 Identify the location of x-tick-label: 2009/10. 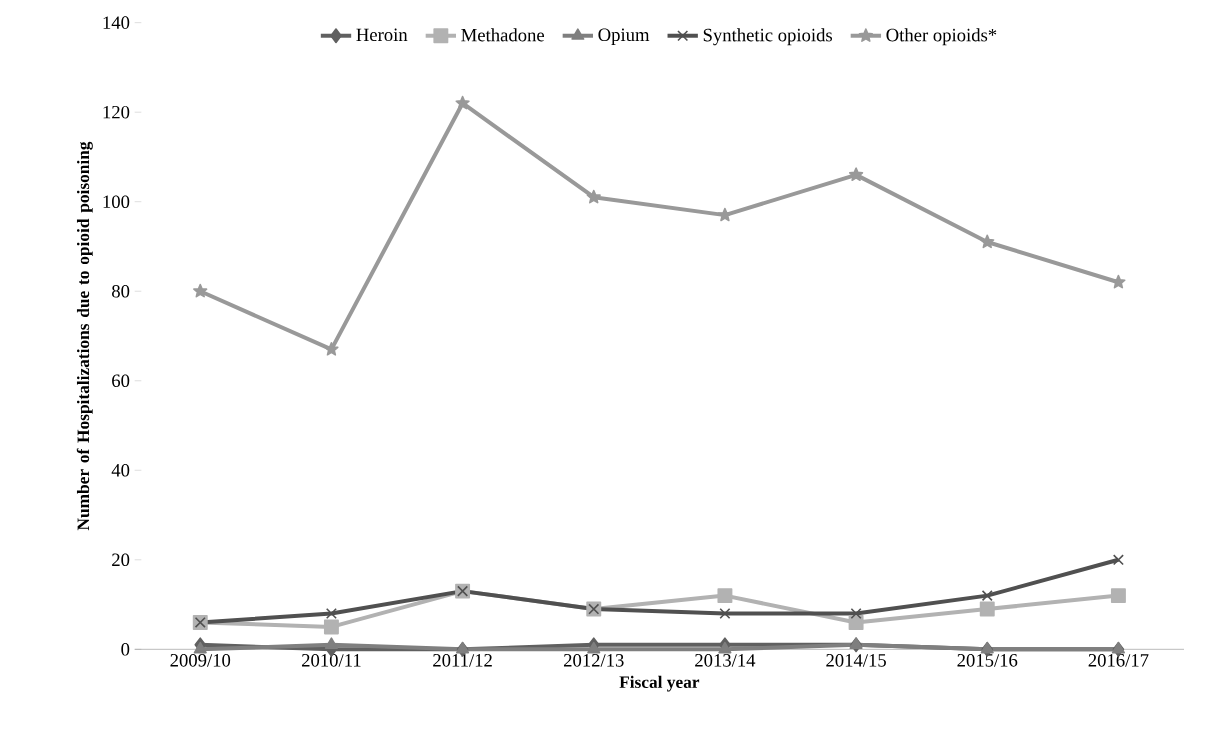
(200, 660).